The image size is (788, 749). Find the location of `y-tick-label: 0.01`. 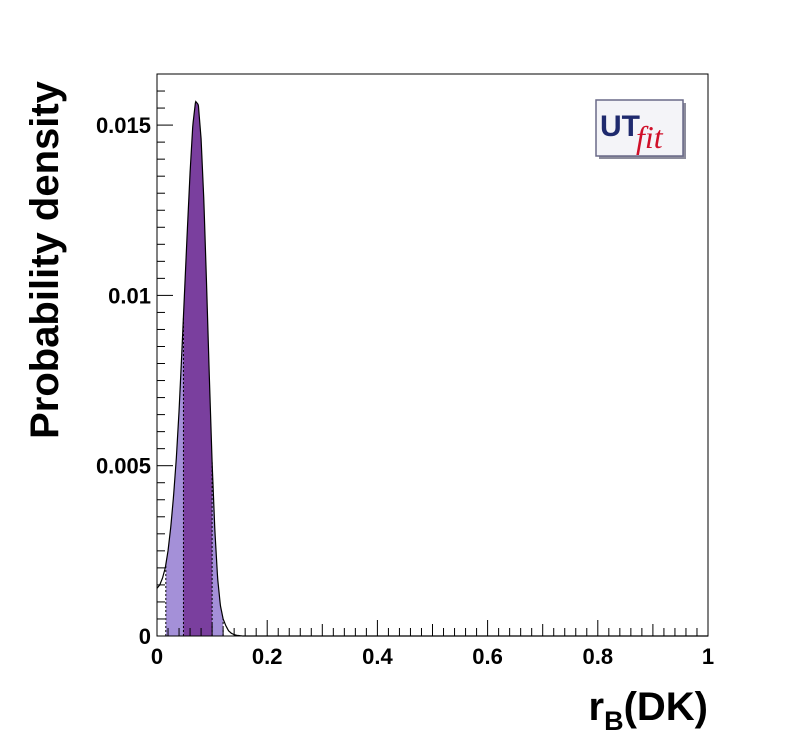

y-tick-label: 0.01 is located at coordinates (129, 295).